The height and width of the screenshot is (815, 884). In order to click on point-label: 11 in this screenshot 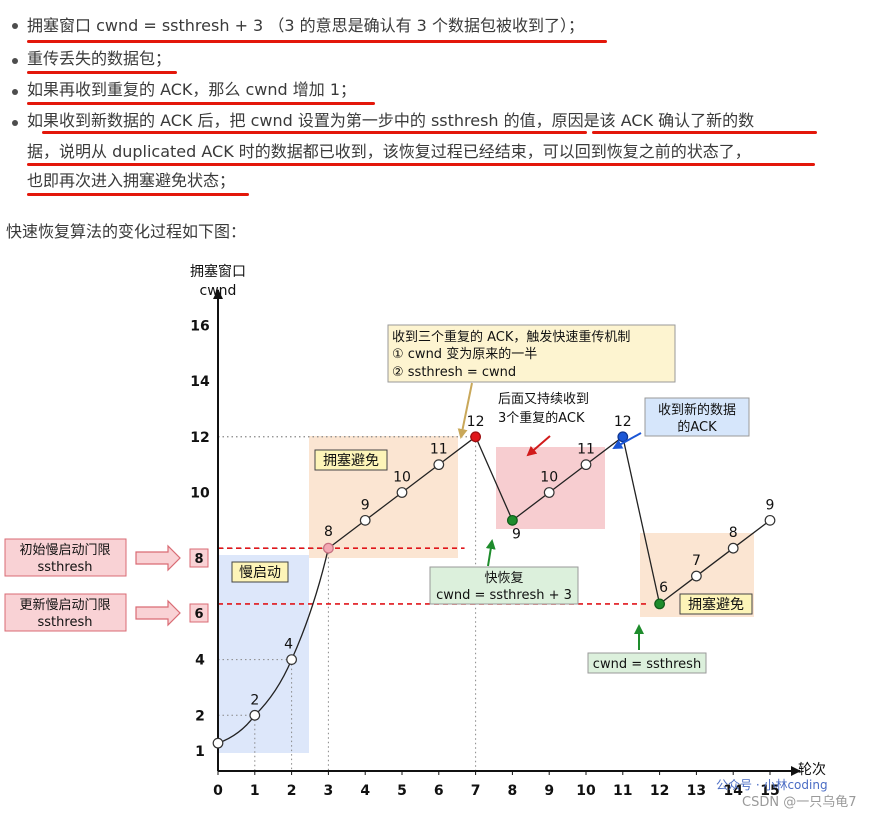, I will do `click(439, 450)`.